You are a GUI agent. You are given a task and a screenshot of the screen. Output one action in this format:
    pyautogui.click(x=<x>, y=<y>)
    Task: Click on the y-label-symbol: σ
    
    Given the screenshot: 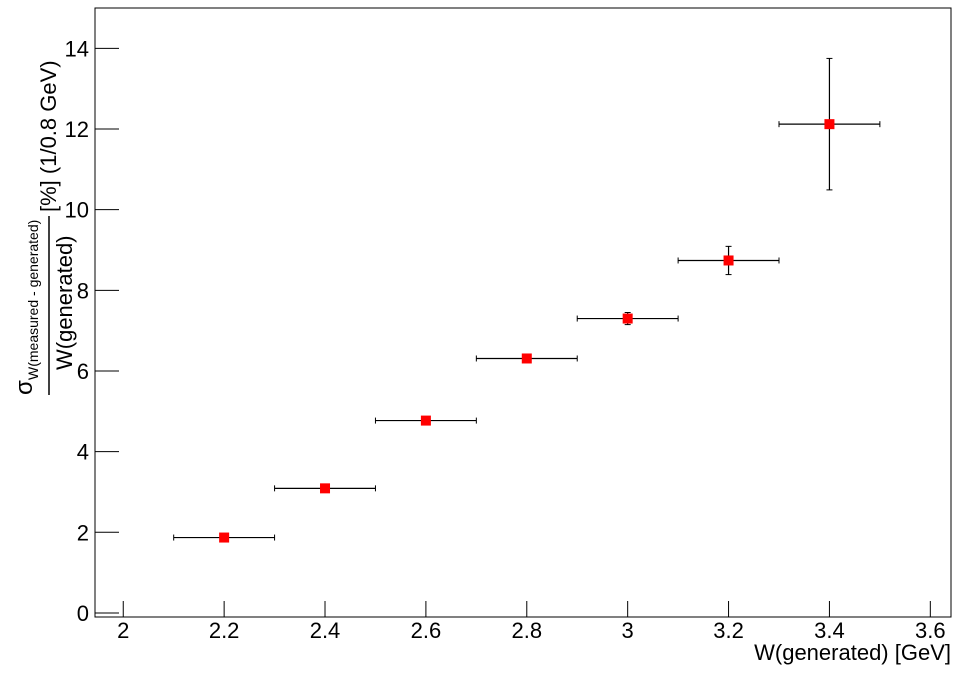 What is the action you would take?
    pyautogui.click(x=24, y=387)
    